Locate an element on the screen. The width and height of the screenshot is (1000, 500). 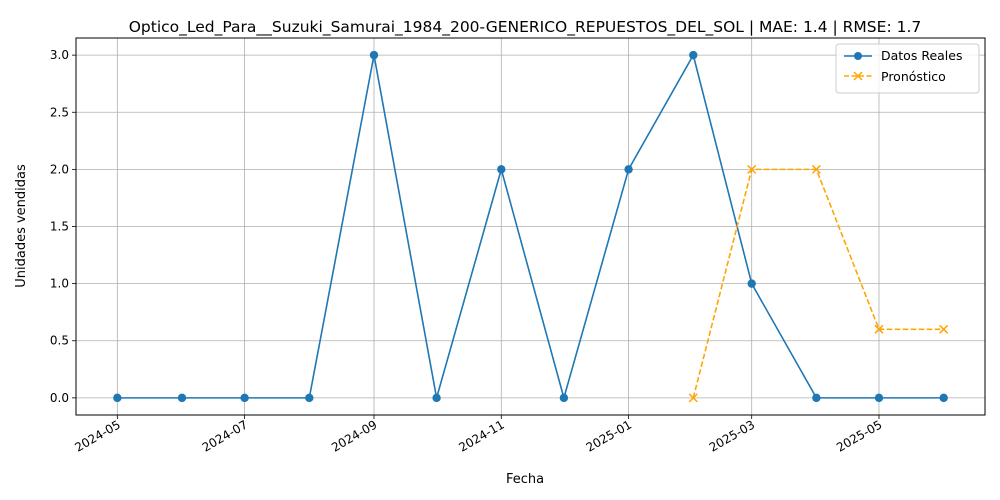
x-tick-label: 2025-05 is located at coordinates (859, 435).